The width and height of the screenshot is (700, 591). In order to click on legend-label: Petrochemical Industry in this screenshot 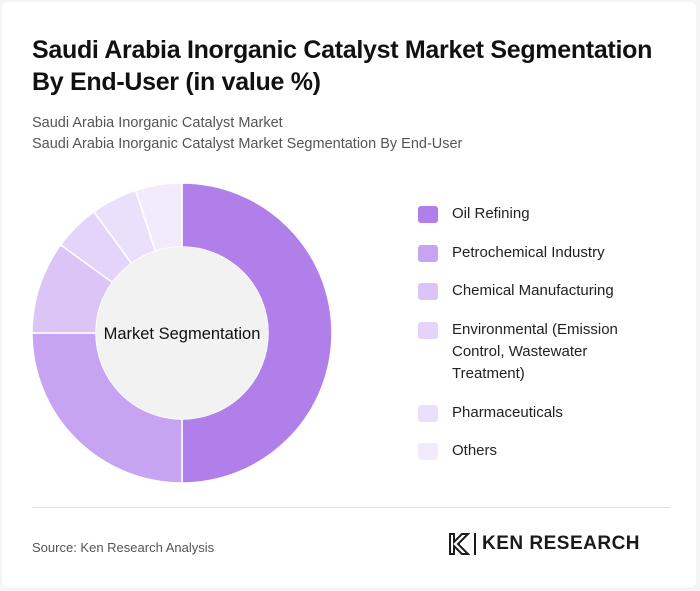, I will do `click(528, 252)`.